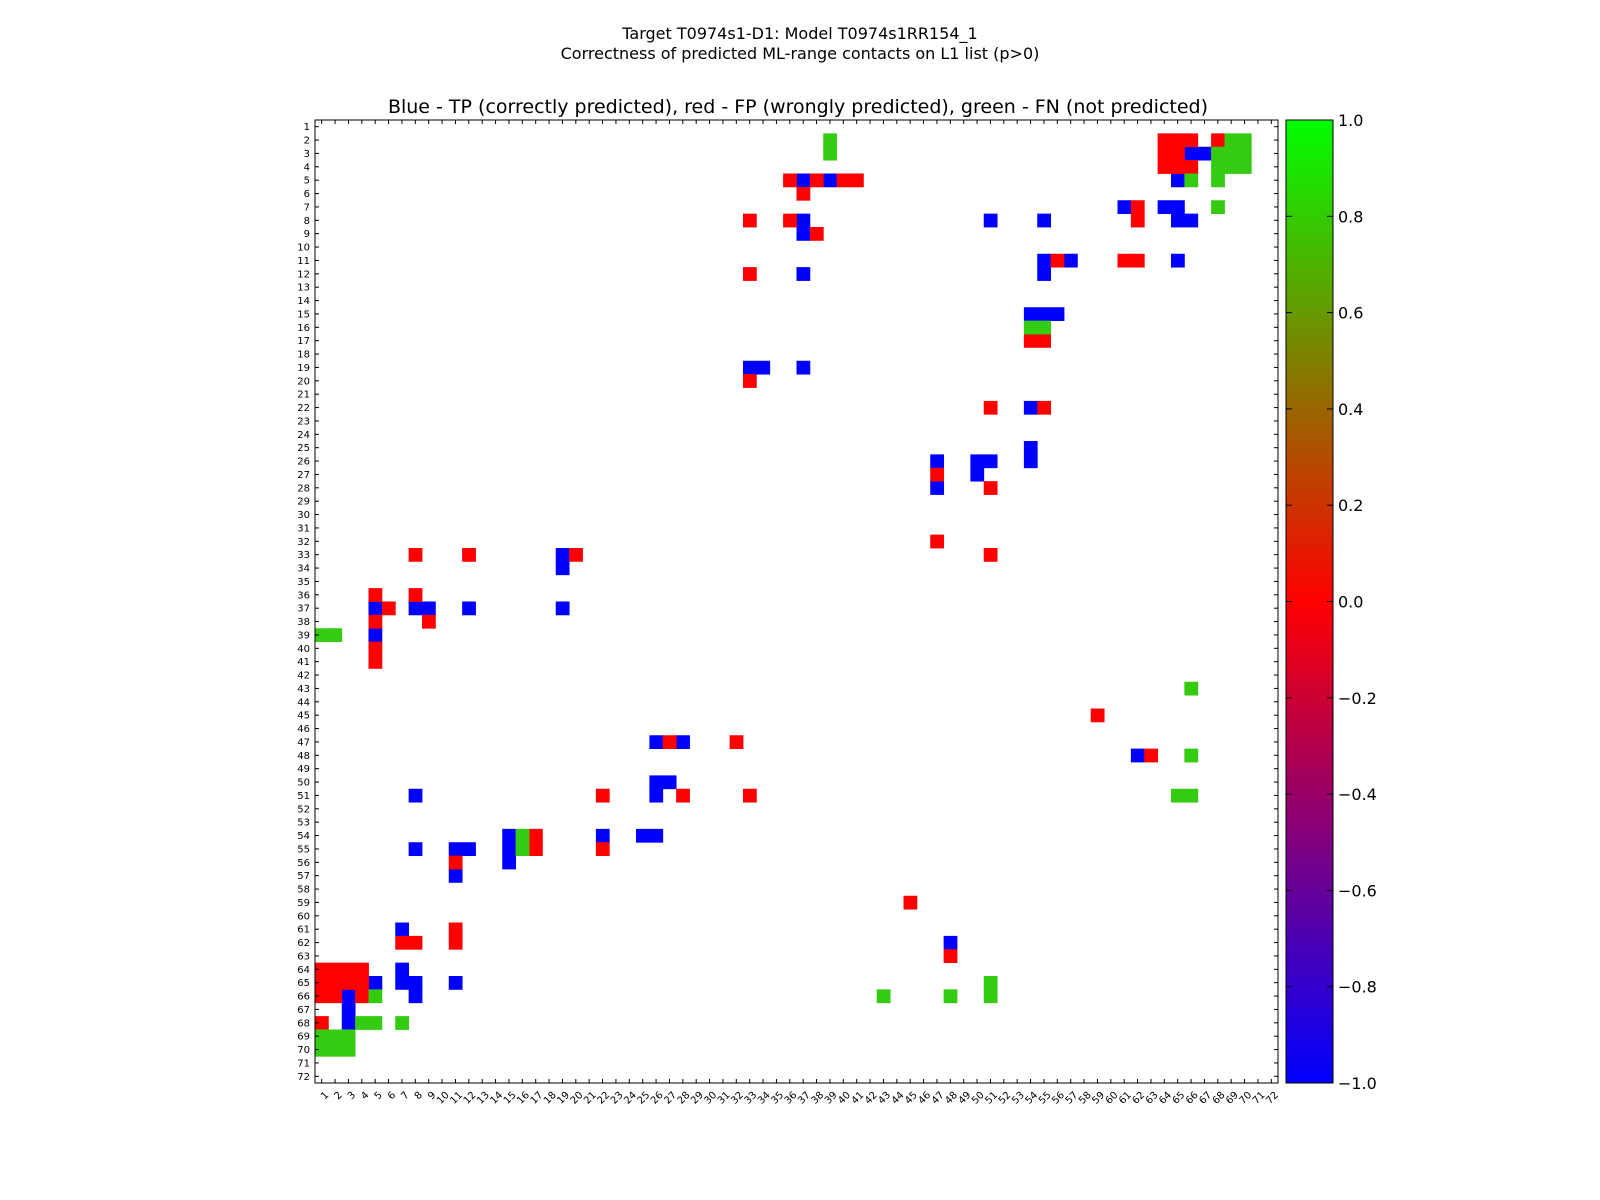  What do you see at coordinates (352, 1096) in the screenshot?
I see `x-tick-label-3: 3` at bounding box center [352, 1096].